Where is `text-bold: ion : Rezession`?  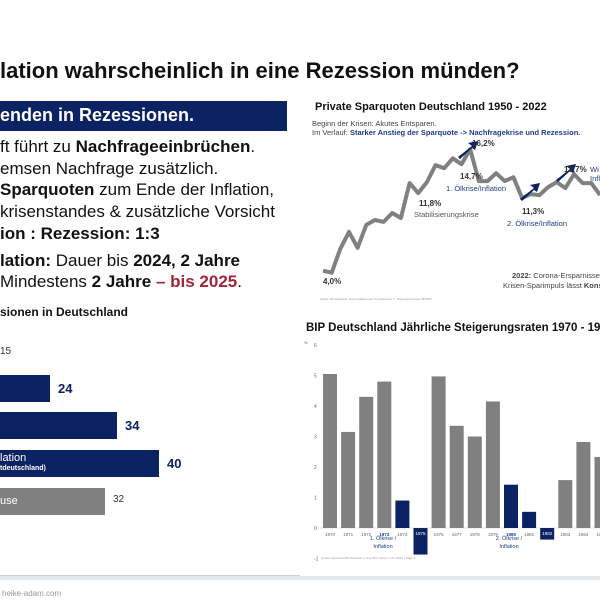
text-bold: ion : Rezession is located at coordinates (62, 233).